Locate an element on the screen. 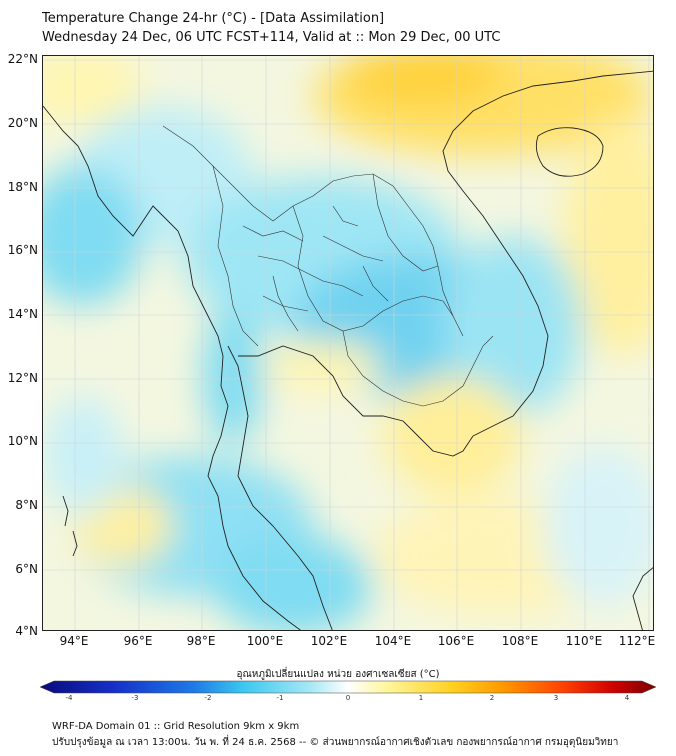 Image resolution: width=676 pixels, height=756 pixels. lon-label-106: 106°E is located at coordinates (456, 641).